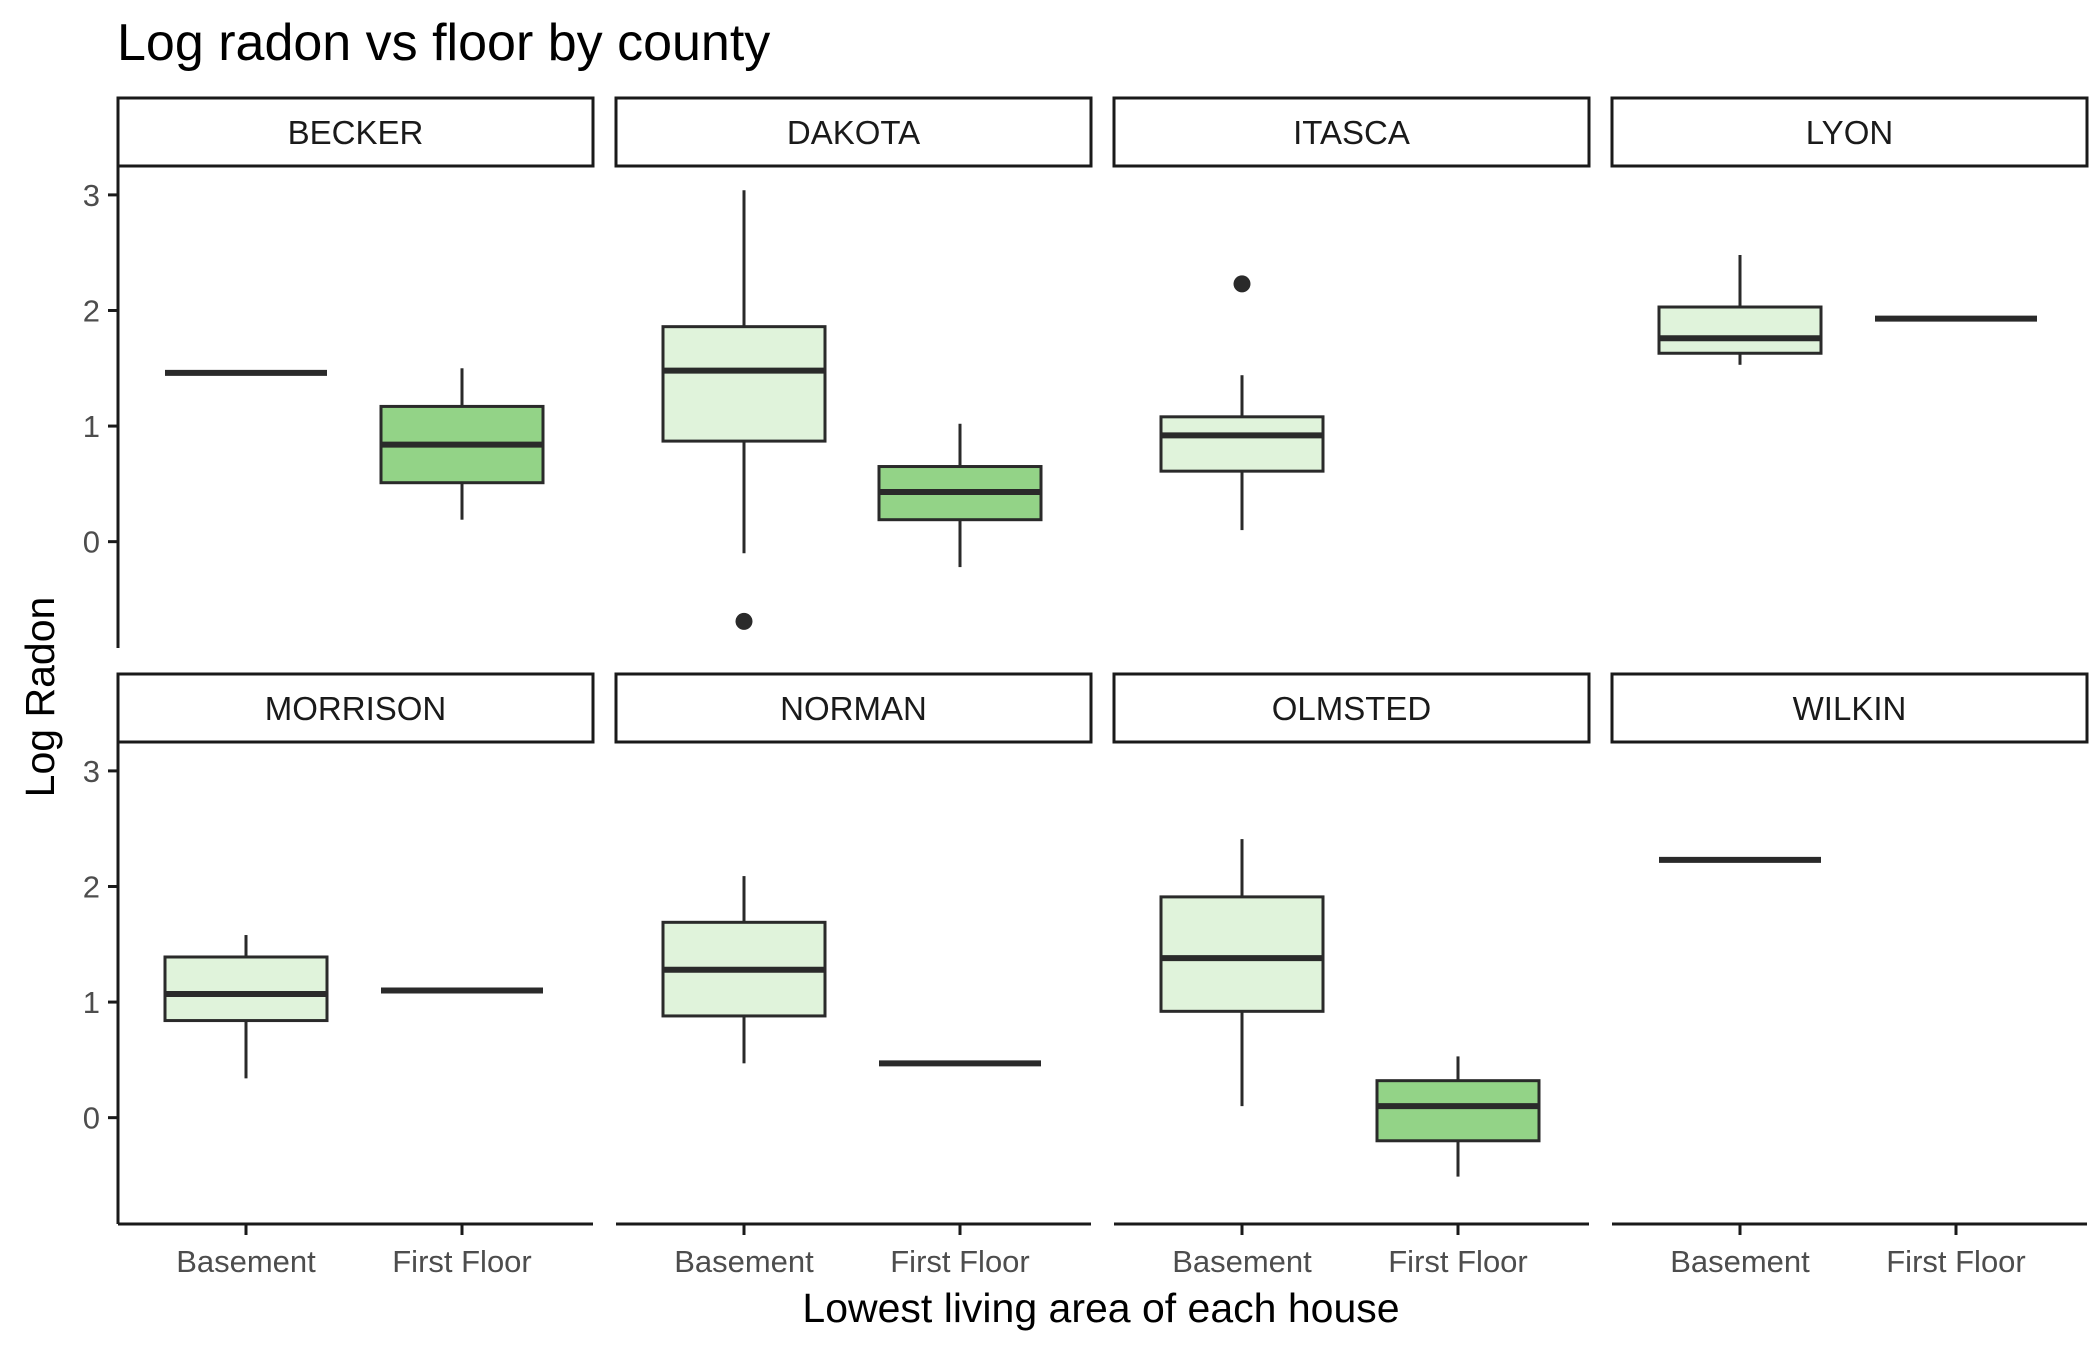 The image size is (2100, 1350). I want to click on strip-olmsted, so click(1351, 708).